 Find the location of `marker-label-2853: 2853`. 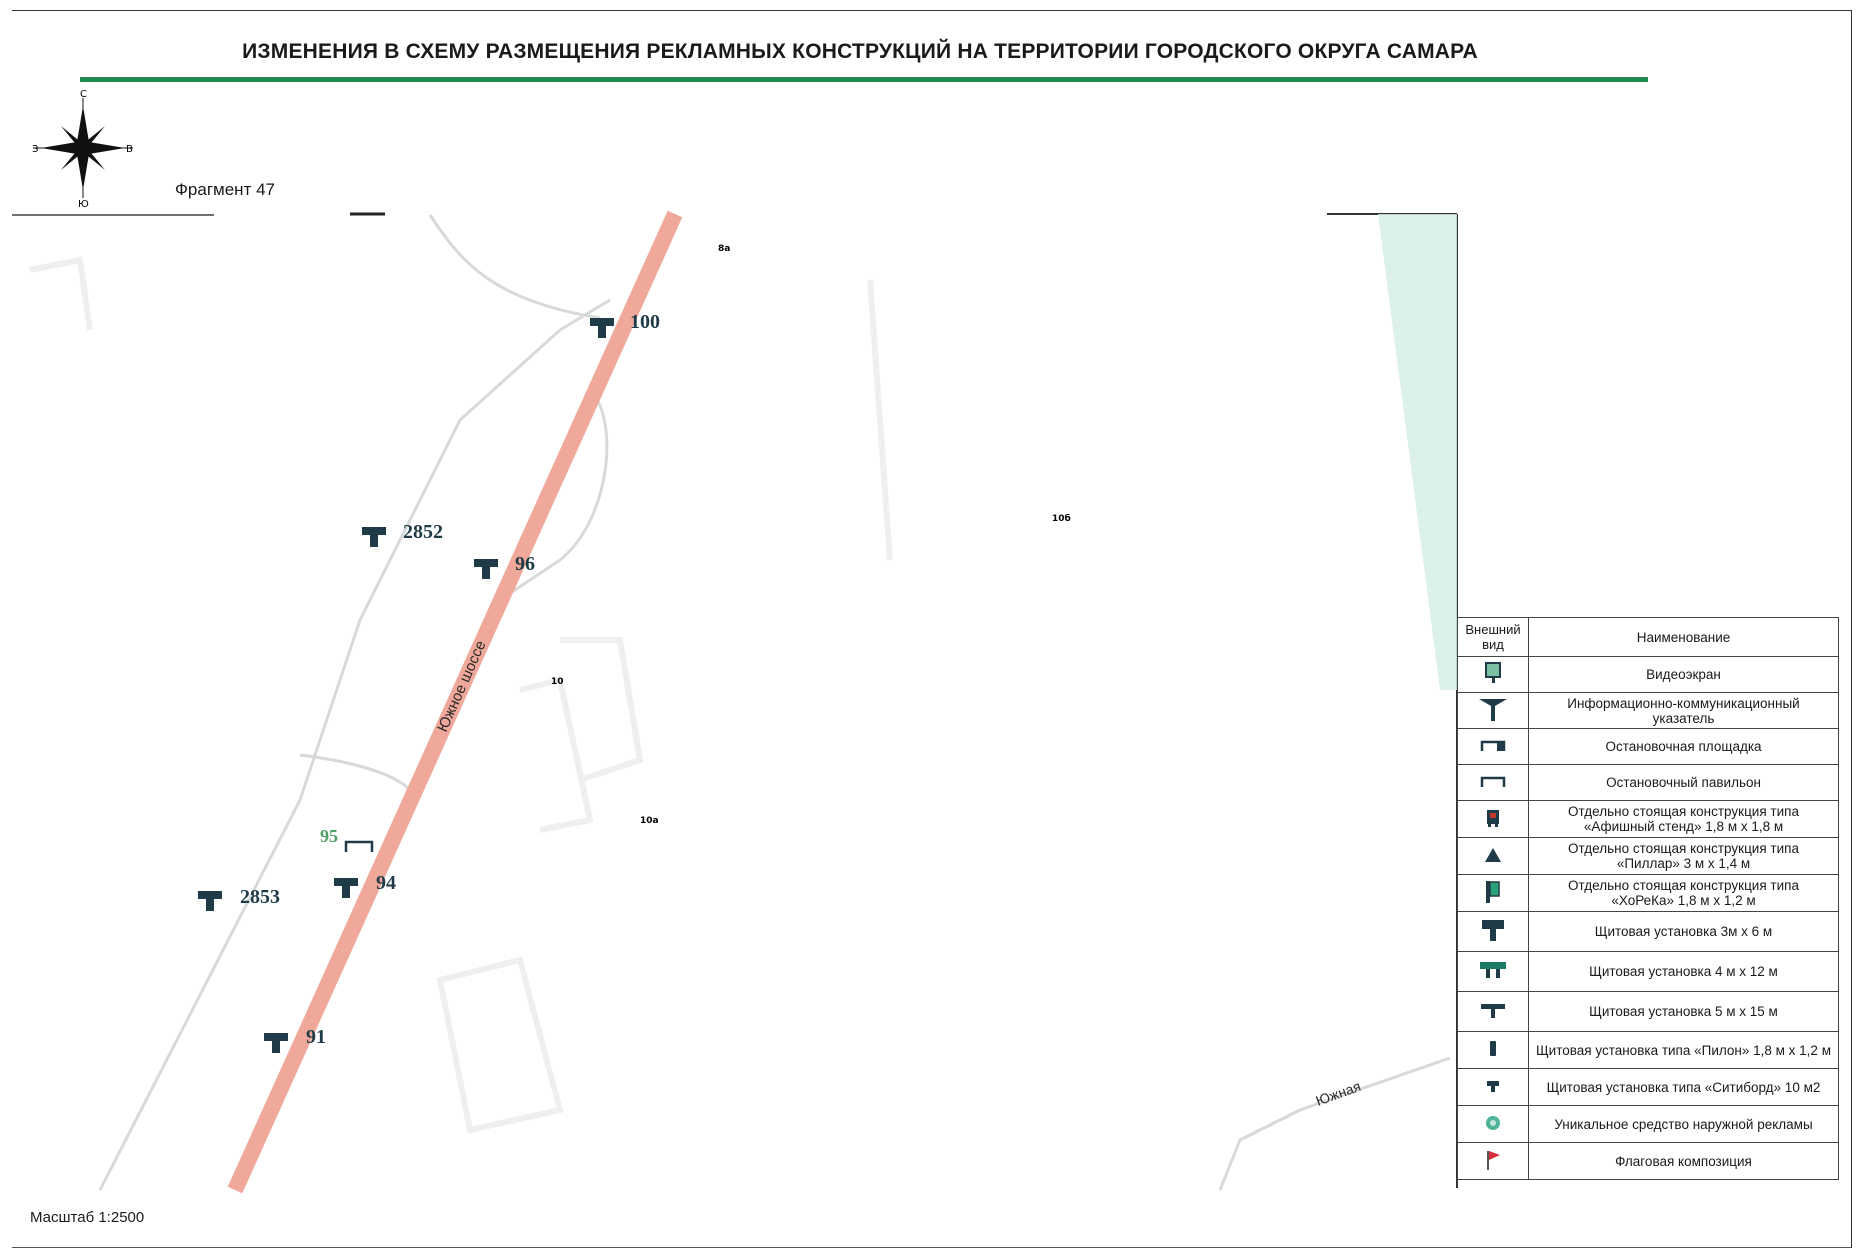

marker-label-2853: 2853 is located at coordinates (260, 897).